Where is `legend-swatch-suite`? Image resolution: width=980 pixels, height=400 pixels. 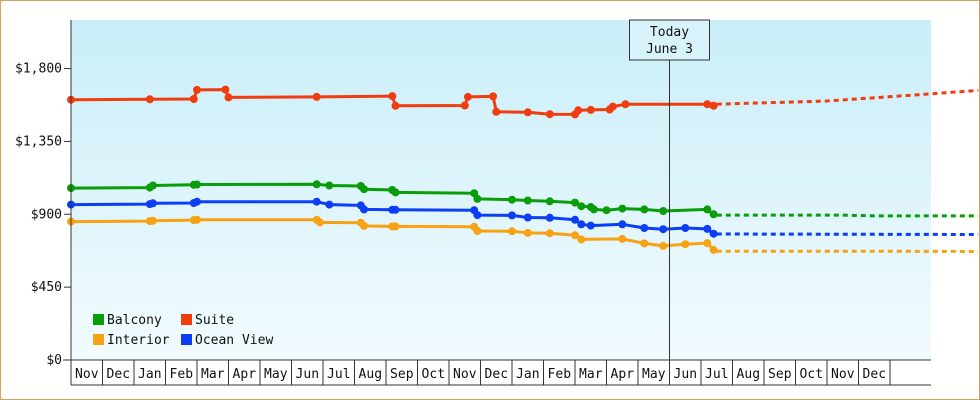 legend-swatch-suite is located at coordinates (186, 319).